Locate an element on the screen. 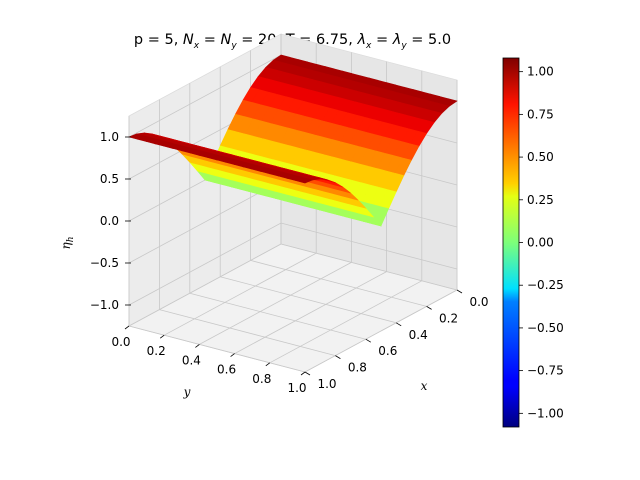 The height and width of the screenshot is (480, 640). y-tick-label: 0.8 is located at coordinates (261, 379).